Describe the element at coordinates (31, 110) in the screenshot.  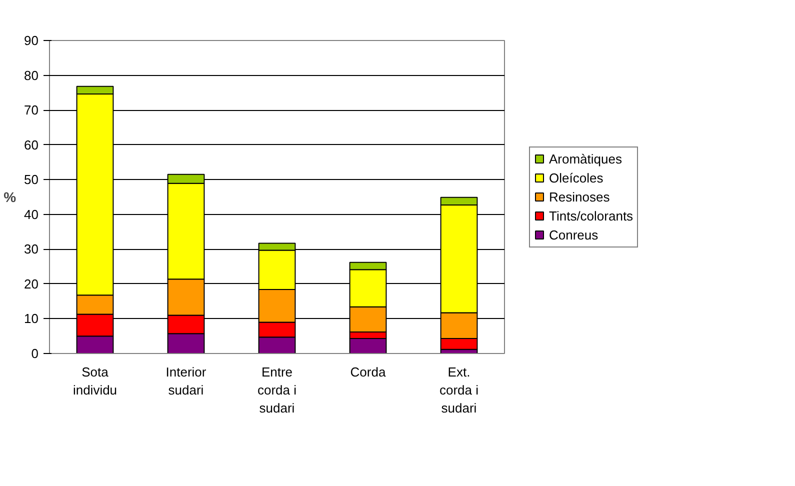
I see `y-tick-label: 70` at that location.